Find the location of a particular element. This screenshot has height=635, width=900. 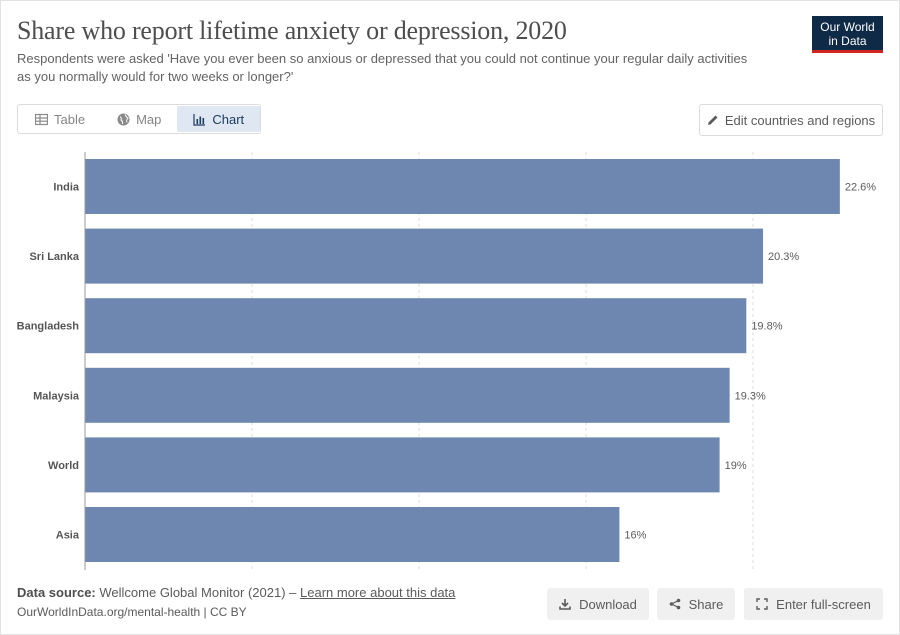

value-label: 19.8% is located at coordinates (766, 327).